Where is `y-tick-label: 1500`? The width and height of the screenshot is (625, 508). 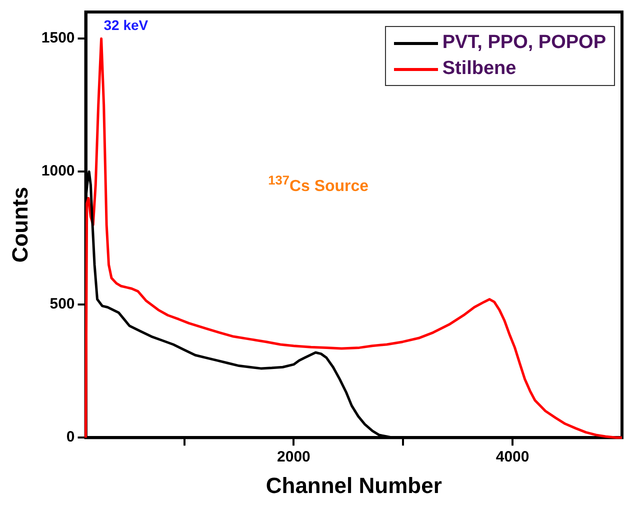 y-tick-label: 1500 is located at coordinates (58, 38).